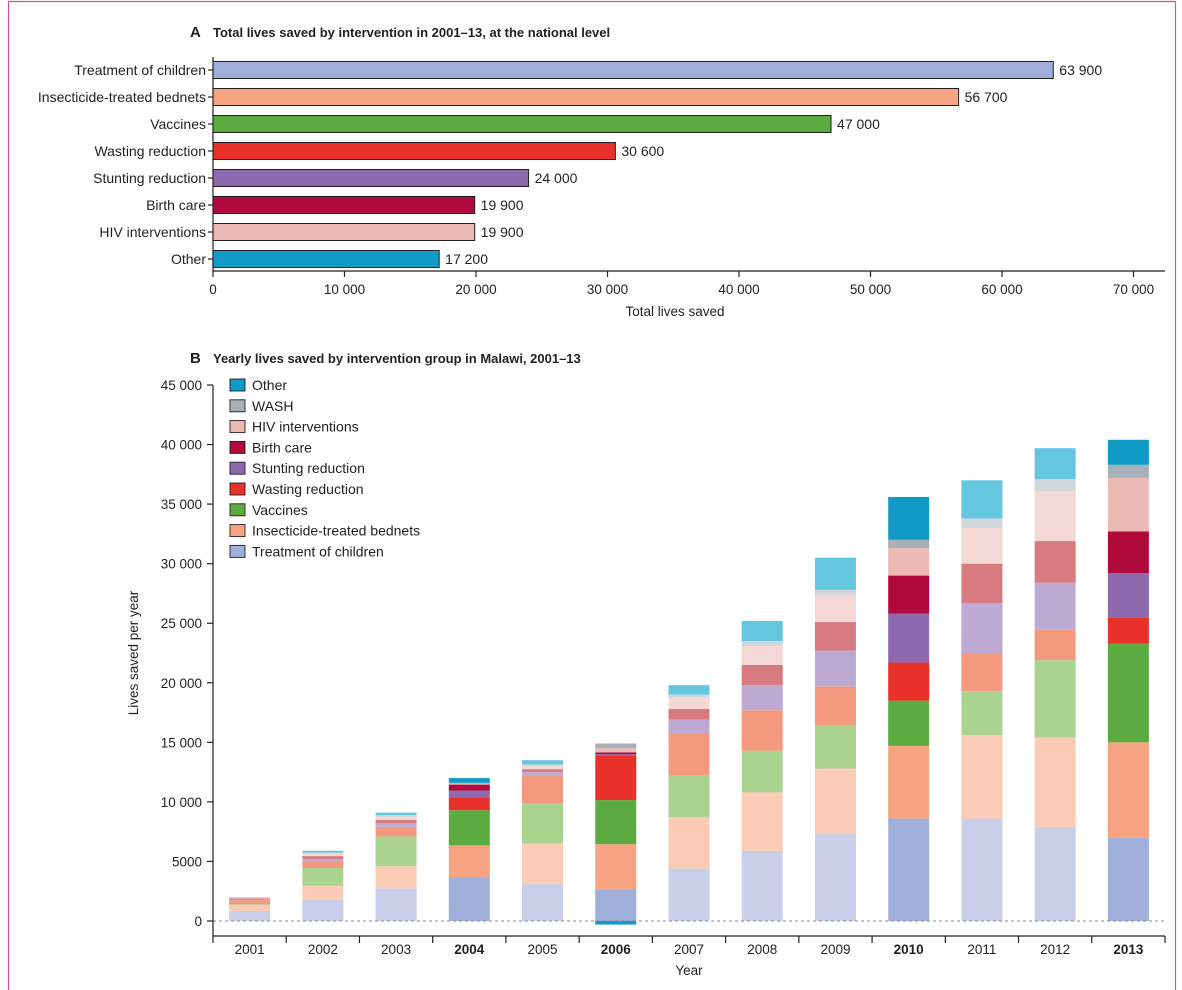  I want to click on year-label-2001: 2001, so click(250, 949).